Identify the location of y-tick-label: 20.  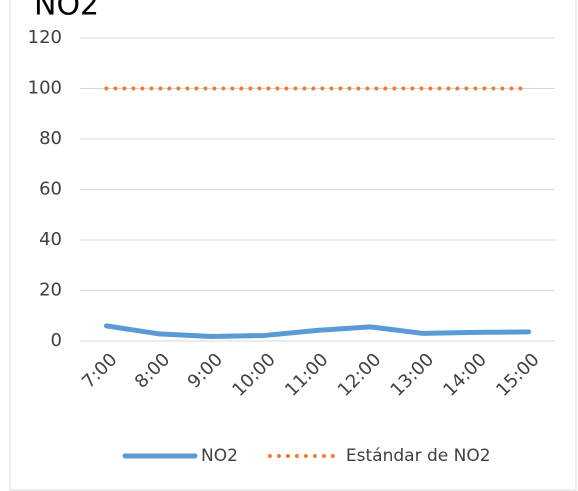
(50, 290).